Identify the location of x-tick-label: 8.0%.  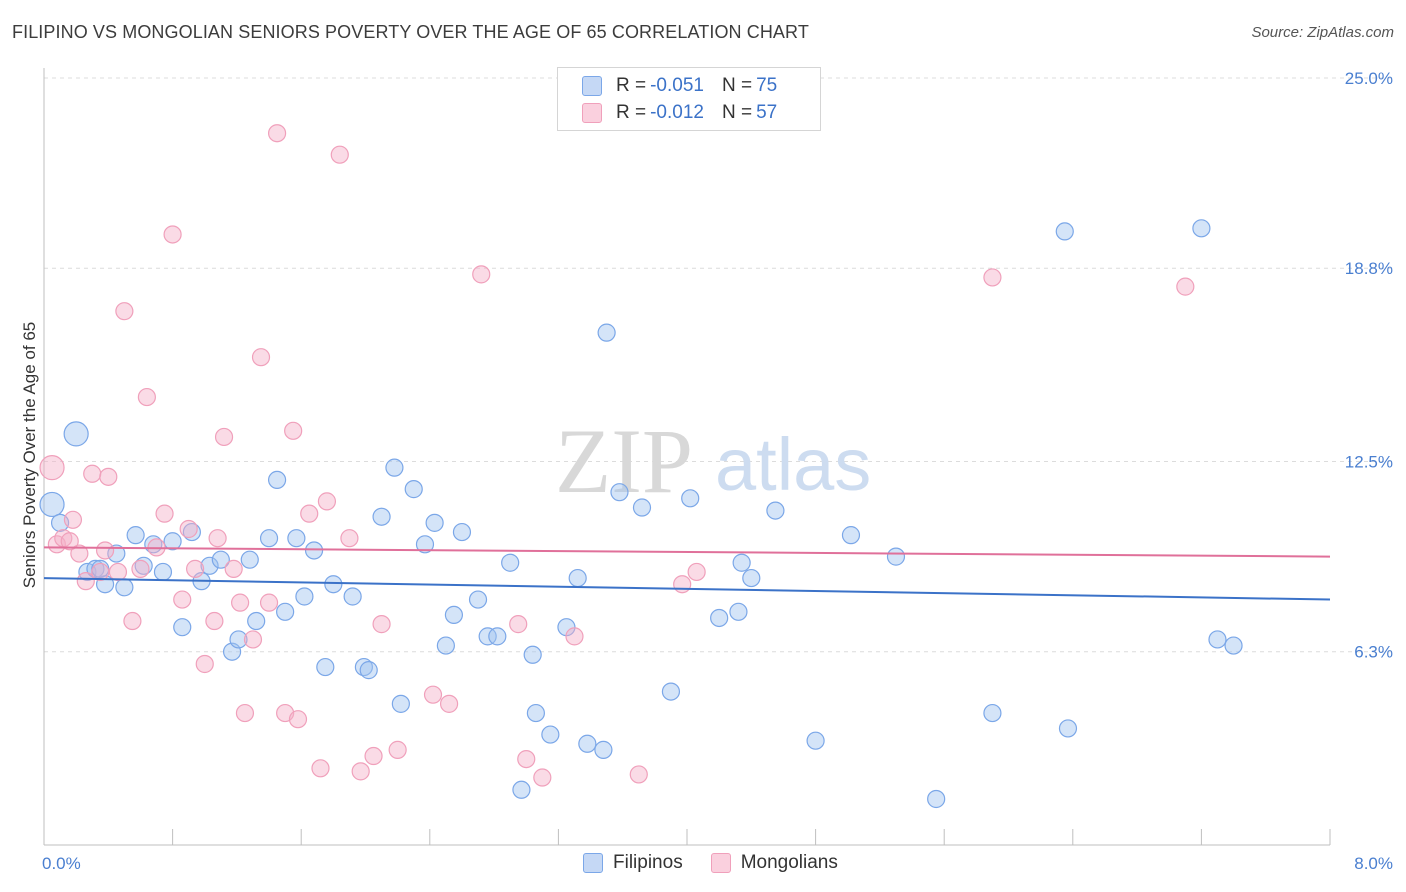
(1373, 863).